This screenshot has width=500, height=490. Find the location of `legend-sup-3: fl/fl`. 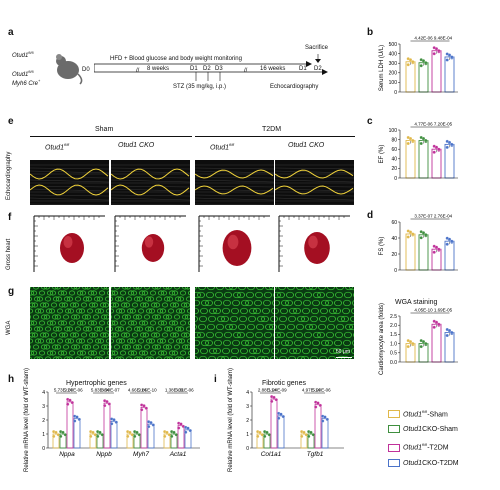

legend-sup-3: fl/fl is located at coordinates (425, 445).